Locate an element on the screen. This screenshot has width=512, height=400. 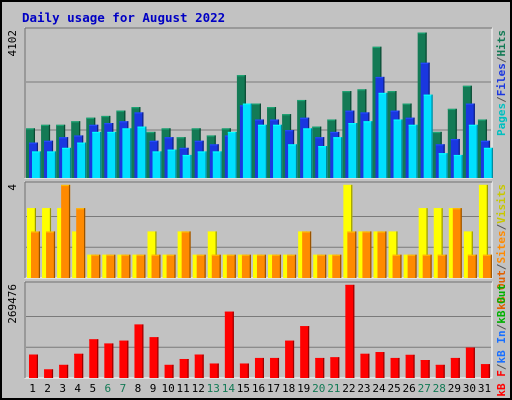
bar-files-day-23-highlight is located at coordinates (365, 113).